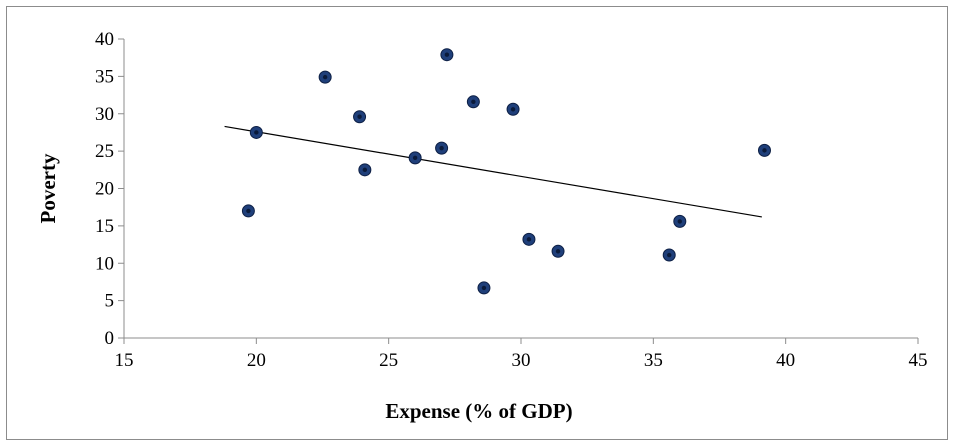  What do you see at coordinates (388, 360) in the screenshot?
I see `x-tick-label: 25` at bounding box center [388, 360].